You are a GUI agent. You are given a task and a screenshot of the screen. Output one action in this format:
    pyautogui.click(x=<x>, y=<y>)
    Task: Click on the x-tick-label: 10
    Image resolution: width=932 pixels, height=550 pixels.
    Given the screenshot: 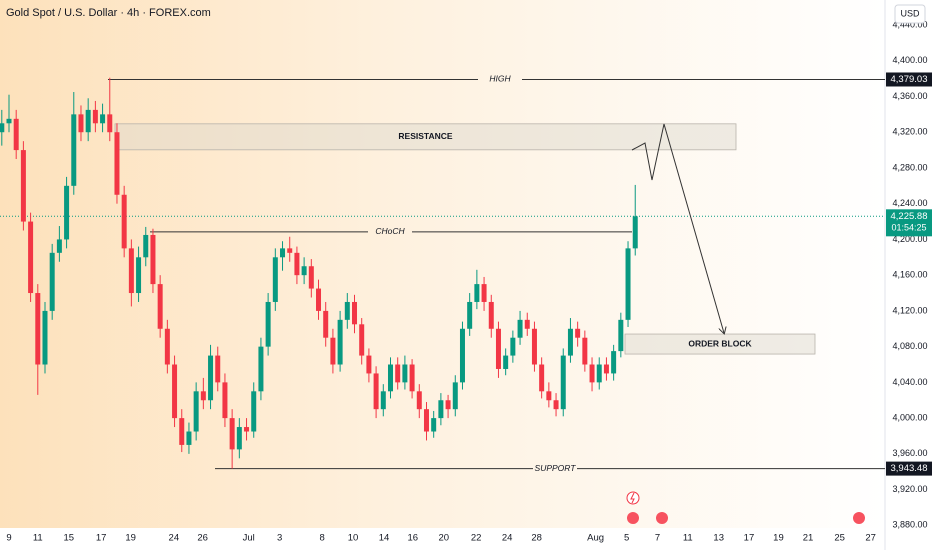 What is the action you would take?
    pyautogui.click(x=353, y=538)
    